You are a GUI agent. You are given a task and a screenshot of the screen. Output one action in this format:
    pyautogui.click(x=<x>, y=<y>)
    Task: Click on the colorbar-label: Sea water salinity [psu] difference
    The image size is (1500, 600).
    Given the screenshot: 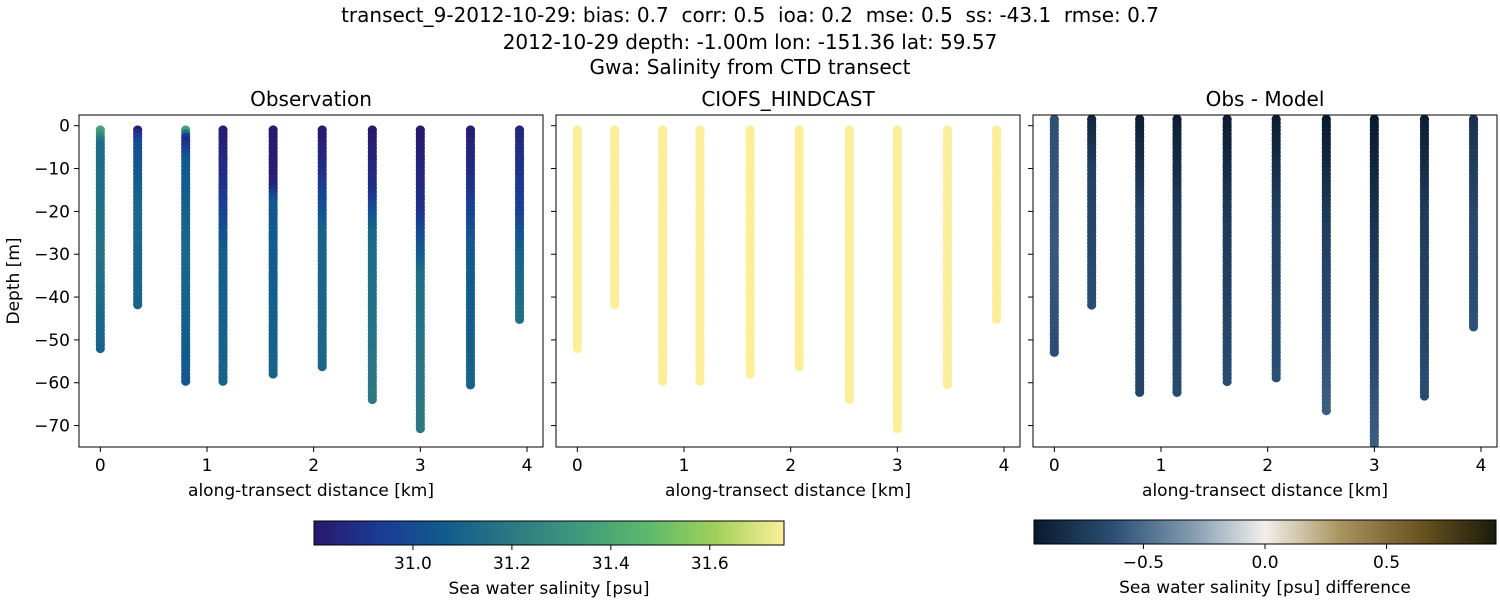 What is the action you would take?
    pyautogui.click(x=1265, y=588)
    